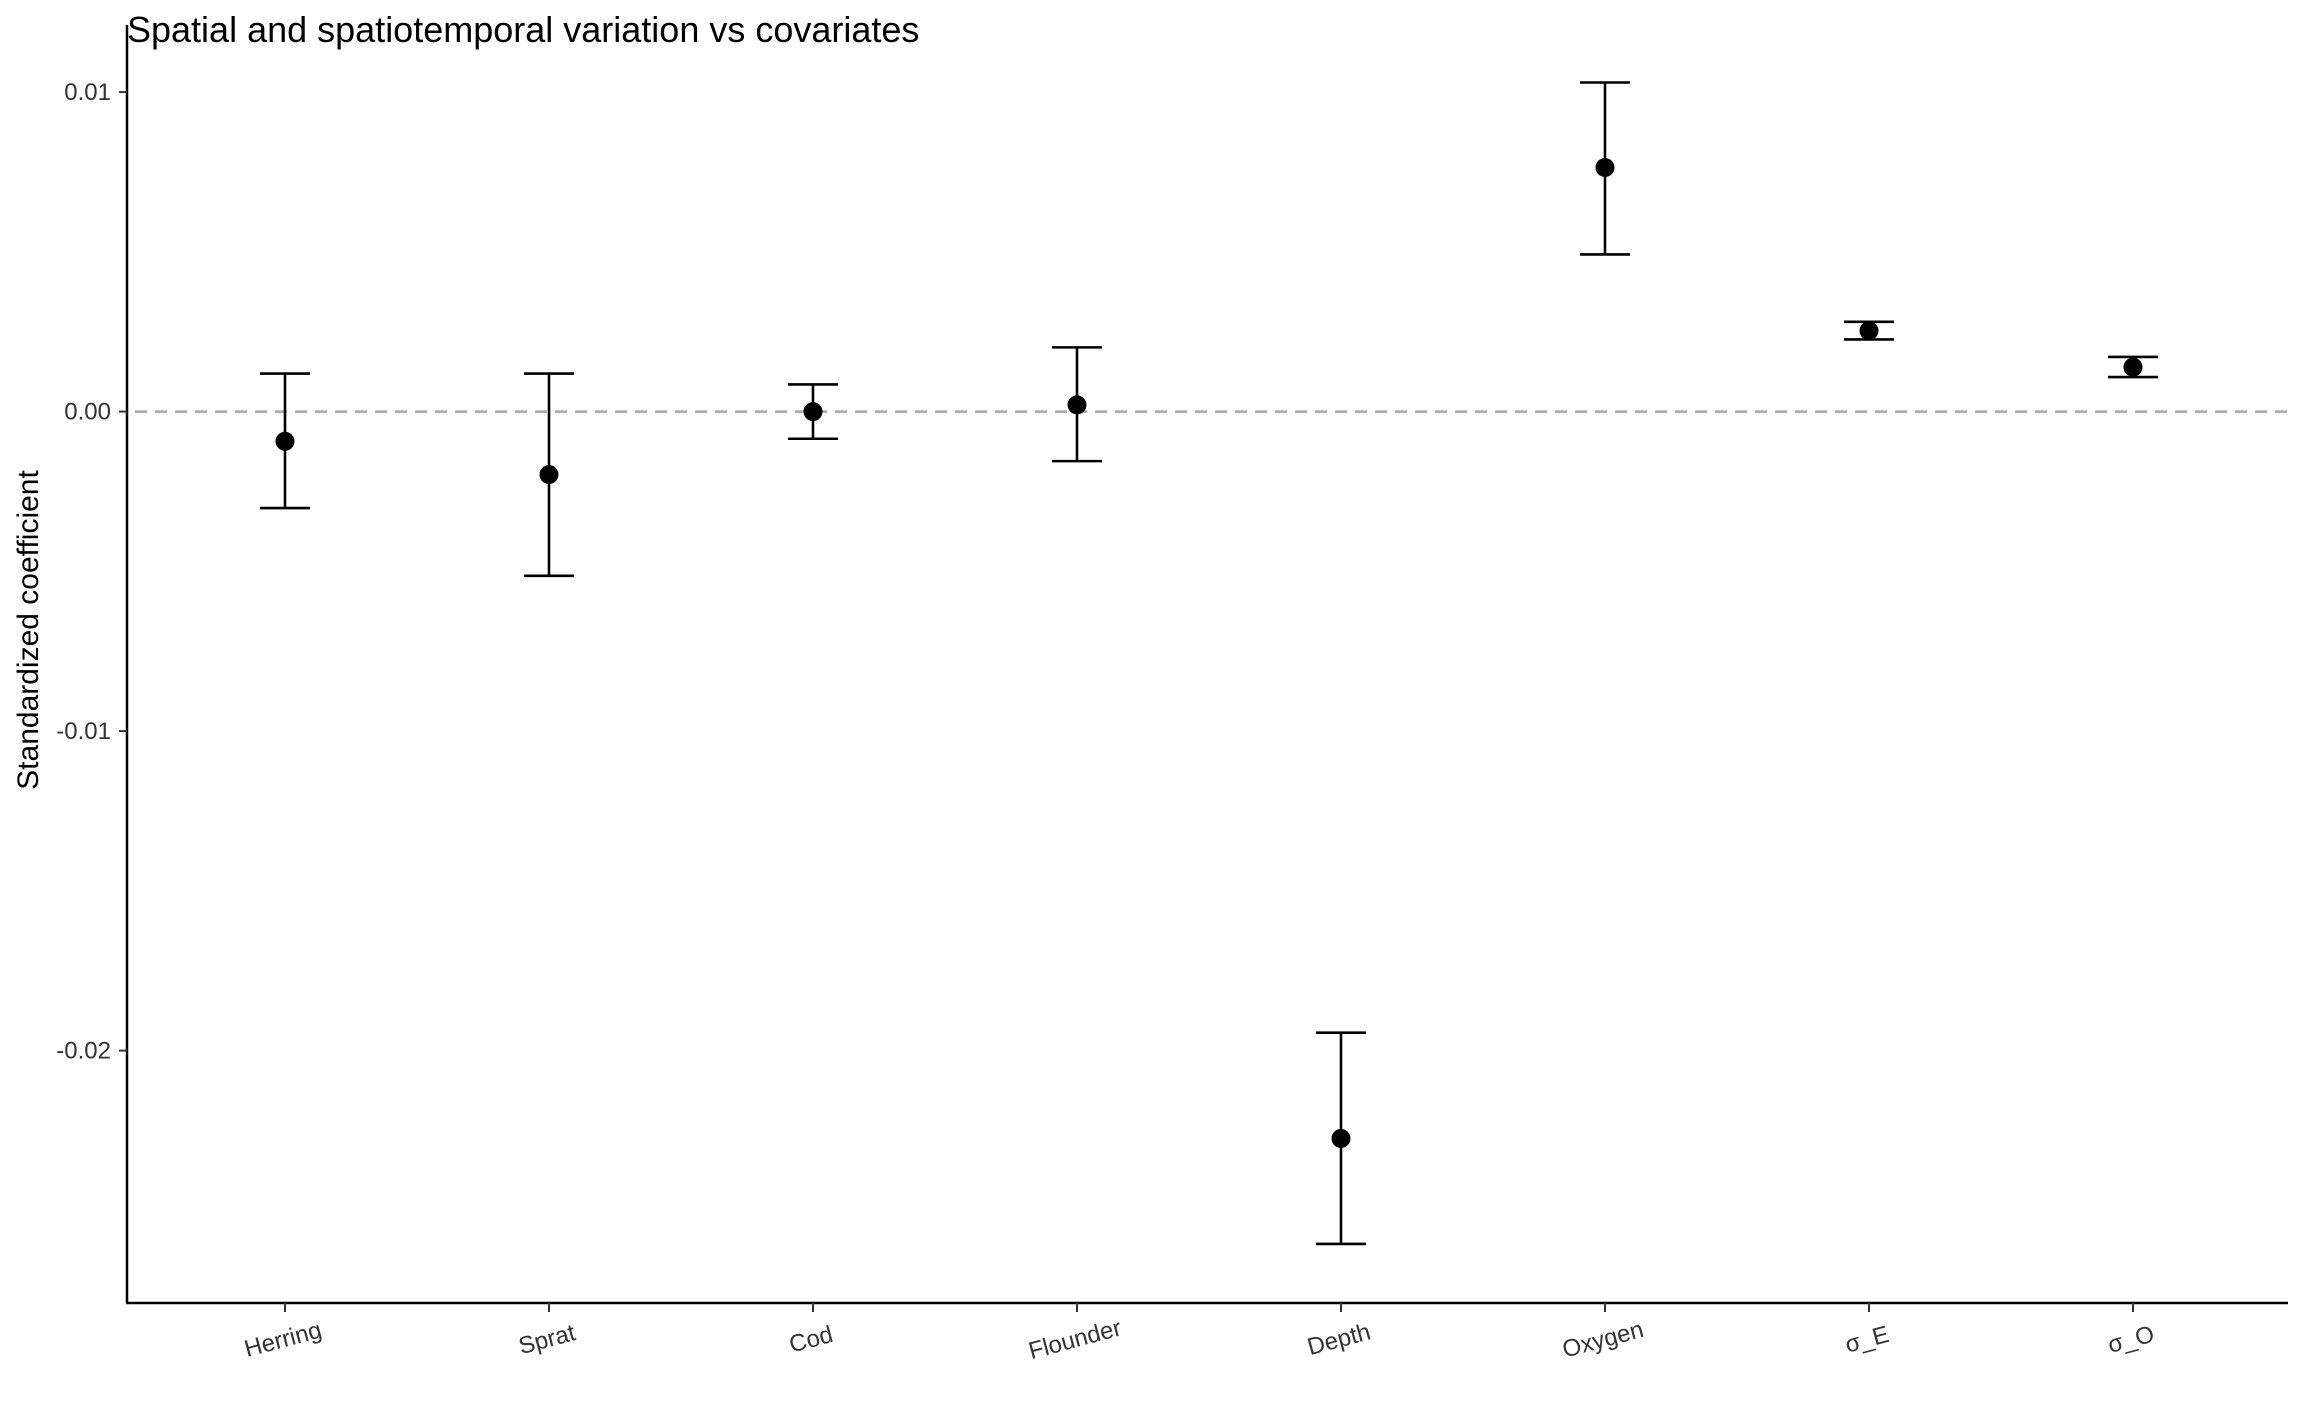 This screenshot has width=2304, height=1423. Describe the element at coordinates (1075, 1339) in the screenshot. I see `x-tick-label: Flounder` at that location.